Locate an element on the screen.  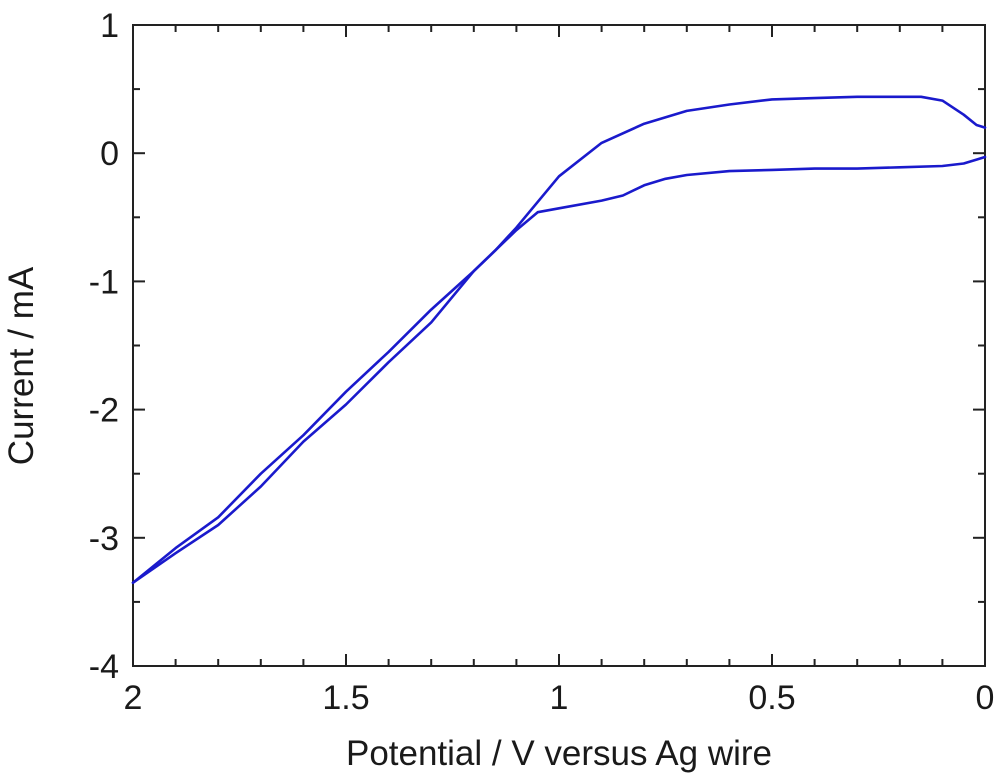
x-tick-label: 0.5 is located at coordinates (771, 698).